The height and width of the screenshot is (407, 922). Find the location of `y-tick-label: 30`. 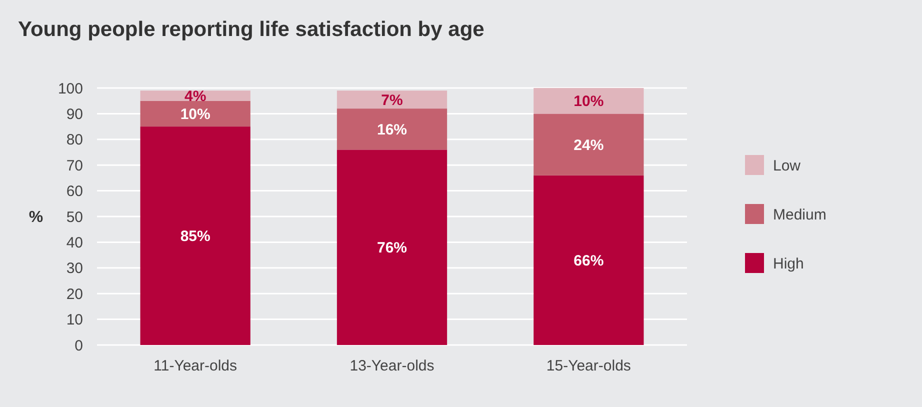

y-tick-label: 30 is located at coordinates (74, 269).